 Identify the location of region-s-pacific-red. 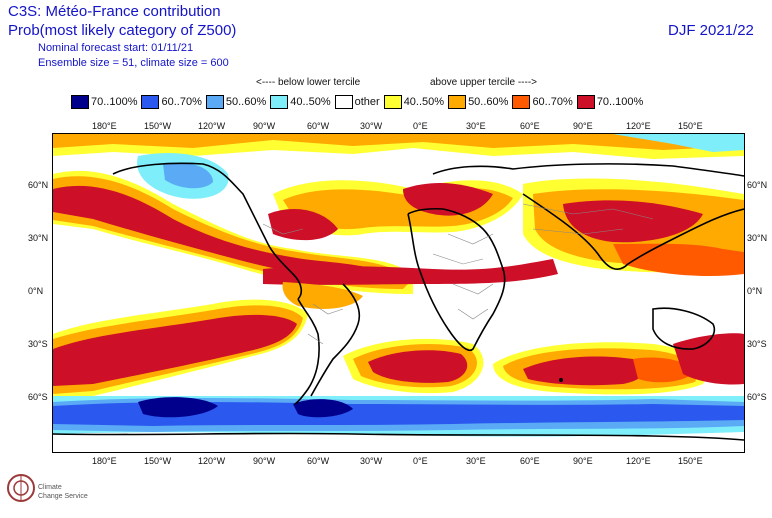
(175, 350).